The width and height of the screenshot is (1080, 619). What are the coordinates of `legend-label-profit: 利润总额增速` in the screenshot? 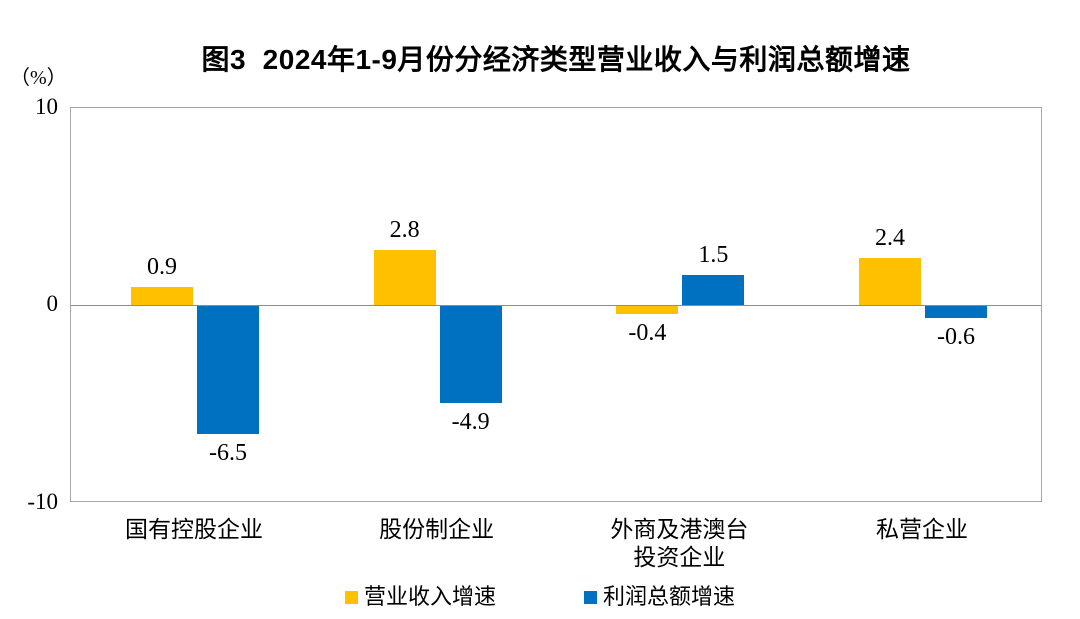 It's located at (669, 596).